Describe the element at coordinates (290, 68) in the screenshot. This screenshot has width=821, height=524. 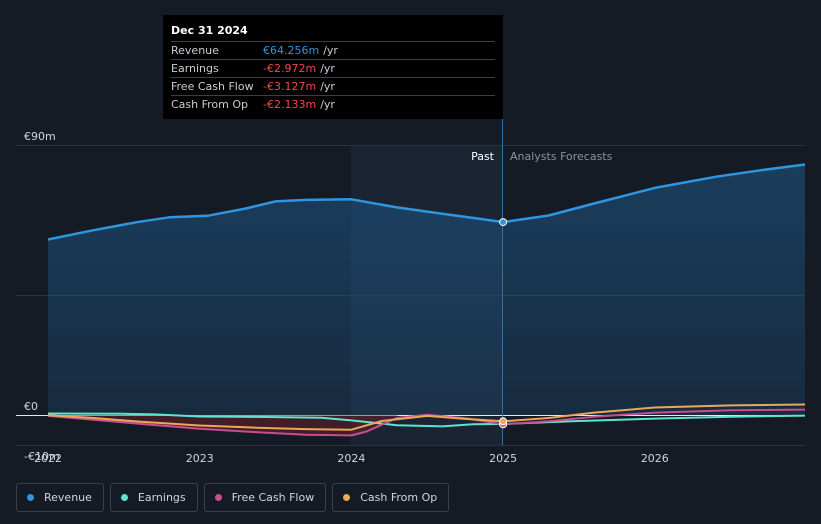
I see `tooltip-row-value: -€2.972m` at that location.